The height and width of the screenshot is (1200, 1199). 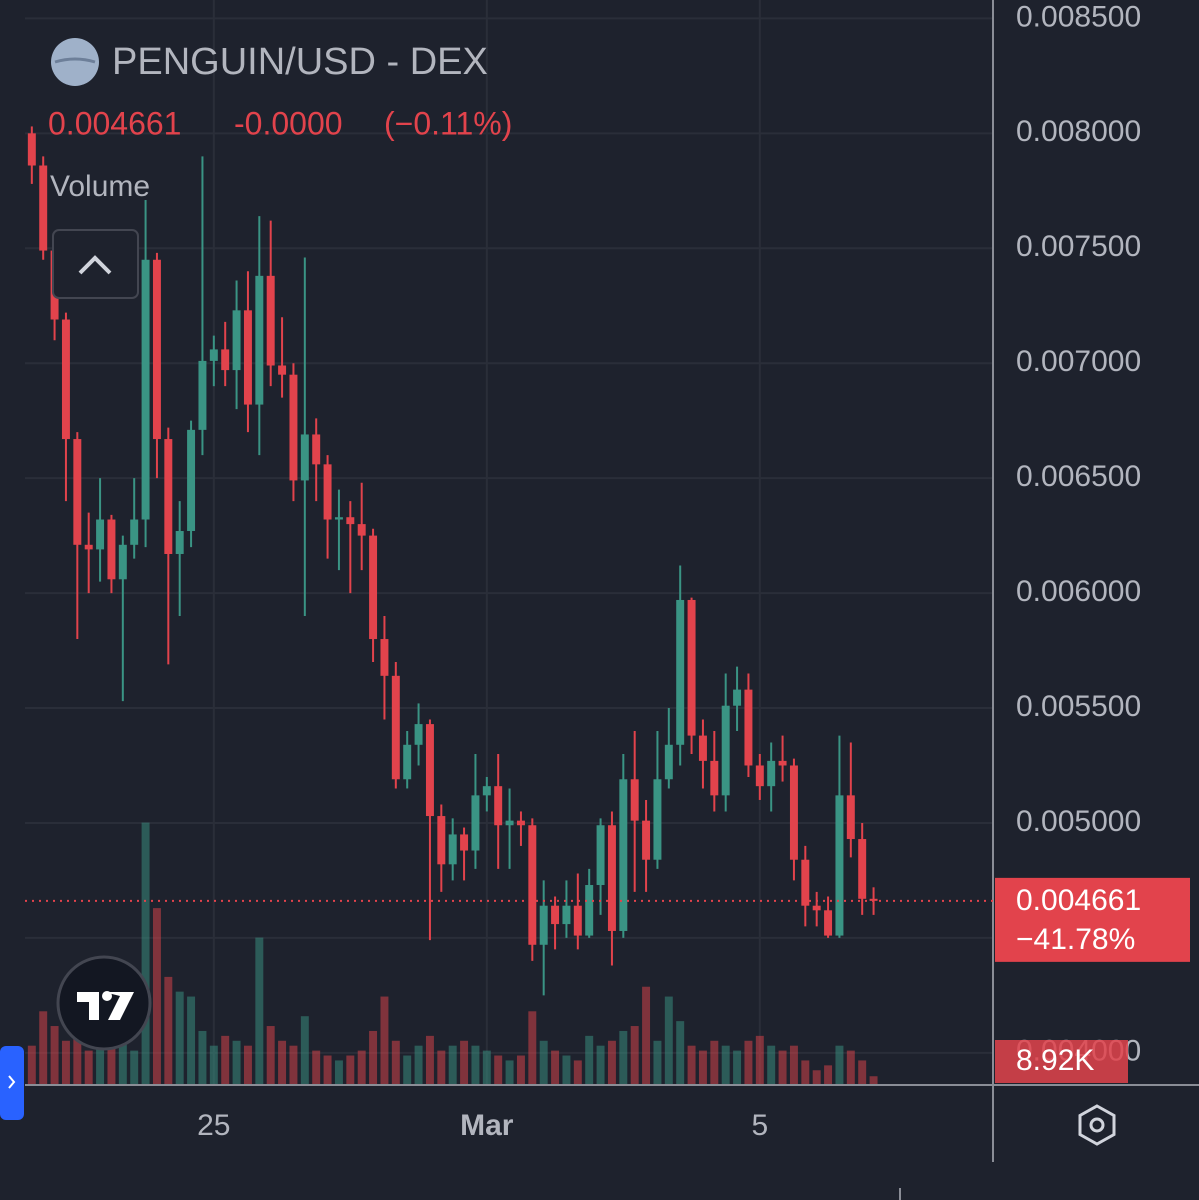 I want to click on x-tick-label: 25, so click(x=213, y=1125).